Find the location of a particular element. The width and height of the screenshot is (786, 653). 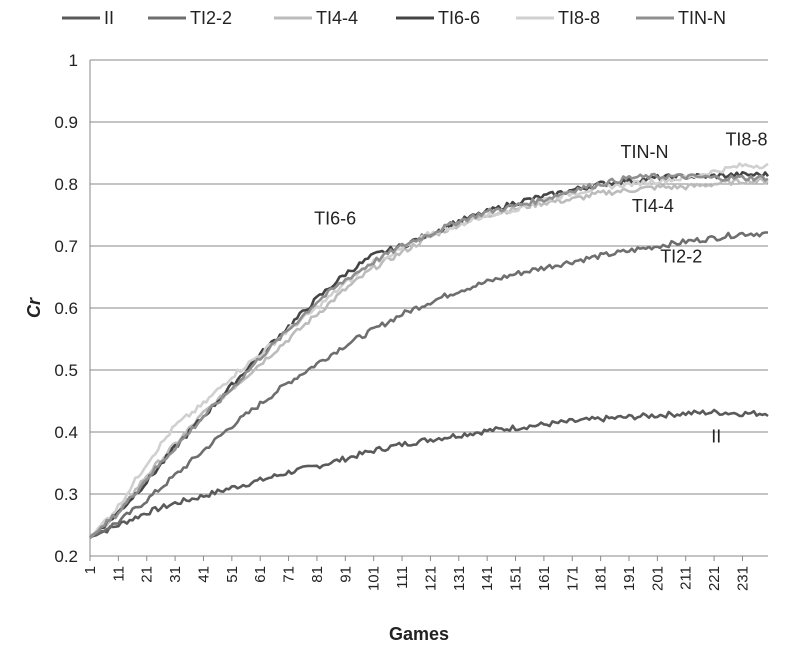

x-tick-label: 161 is located at coordinates (544, 578).